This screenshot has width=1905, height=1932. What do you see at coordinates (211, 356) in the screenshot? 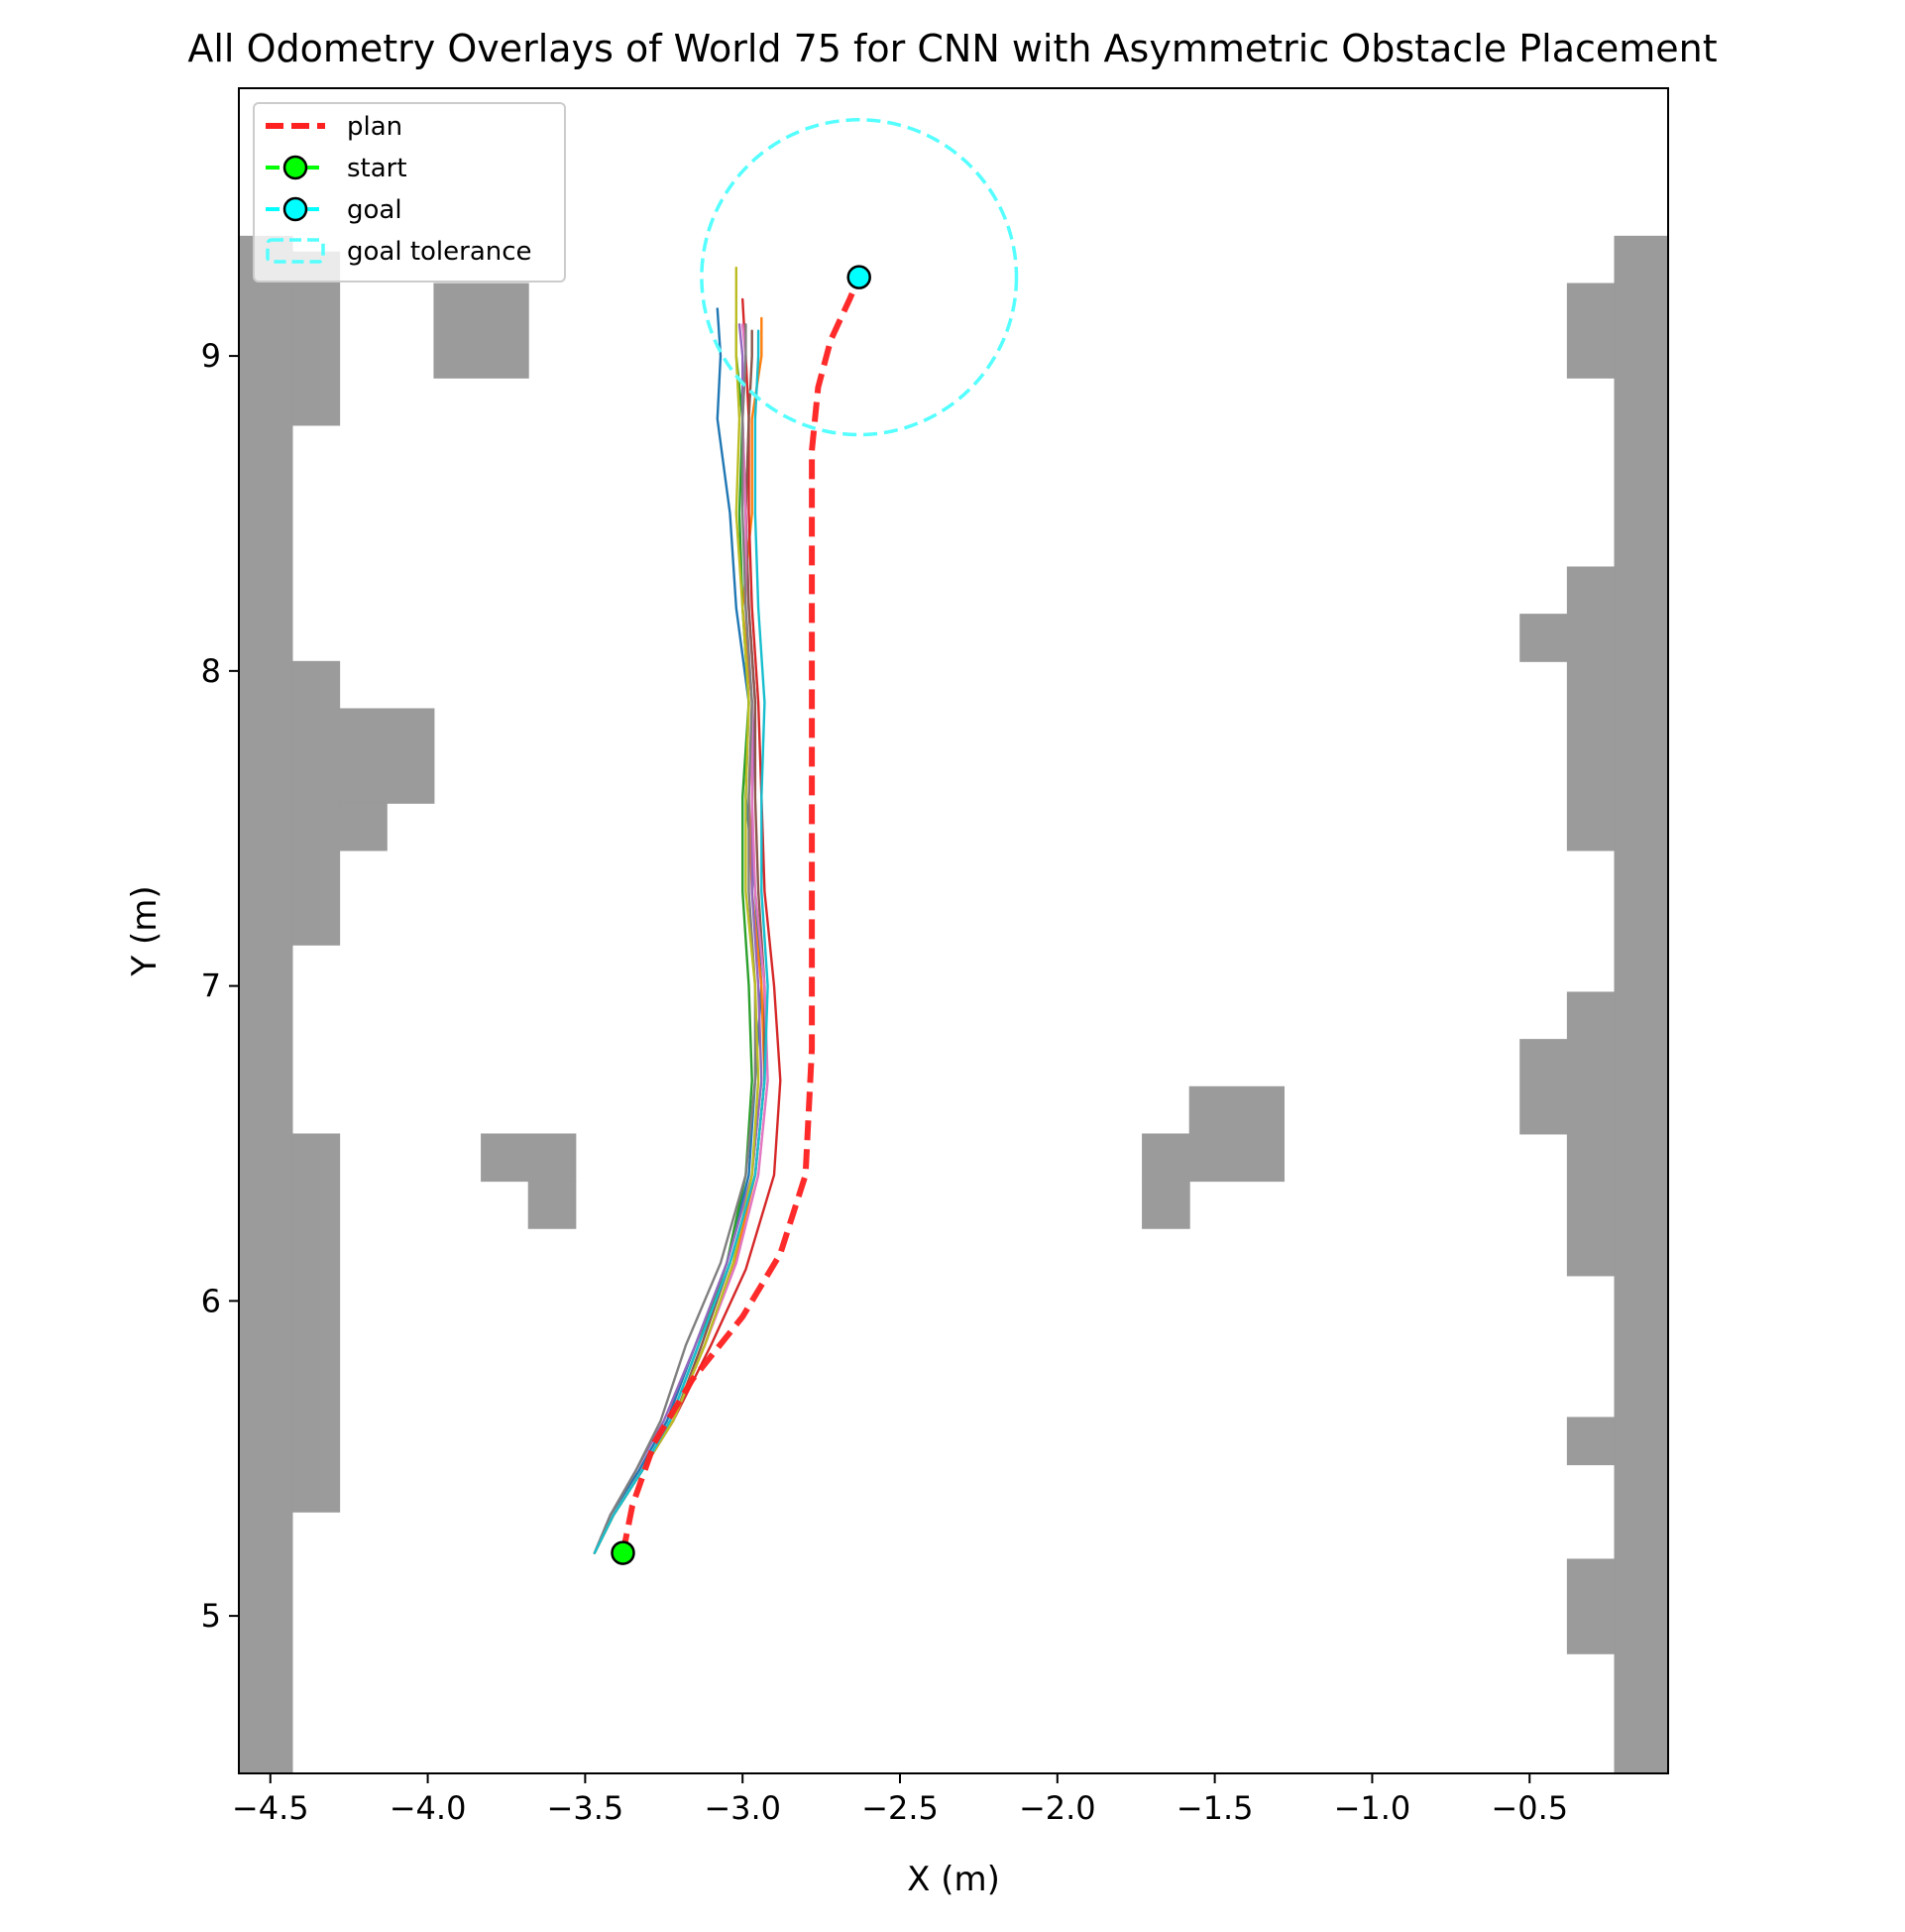
I see `y-tick-label: 9` at bounding box center [211, 356].